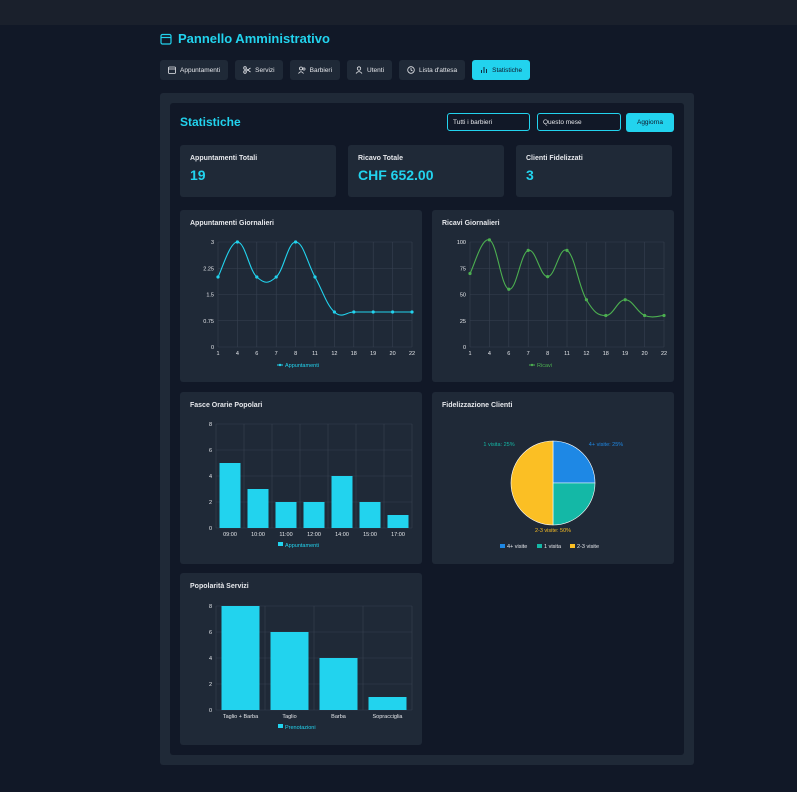 The image size is (797, 792). Describe the element at coordinates (302, 366) in the screenshot. I see `legend-label: Appuntamenti` at that location.